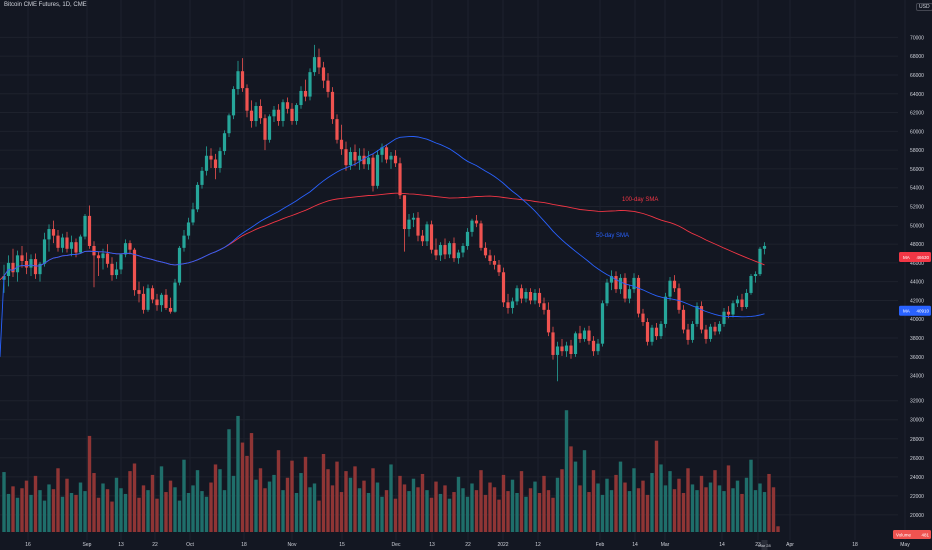 This screenshot has width=932, height=550. Describe the element at coordinates (924, 7) in the screenshot. I see `currency-button: USD` at that location.